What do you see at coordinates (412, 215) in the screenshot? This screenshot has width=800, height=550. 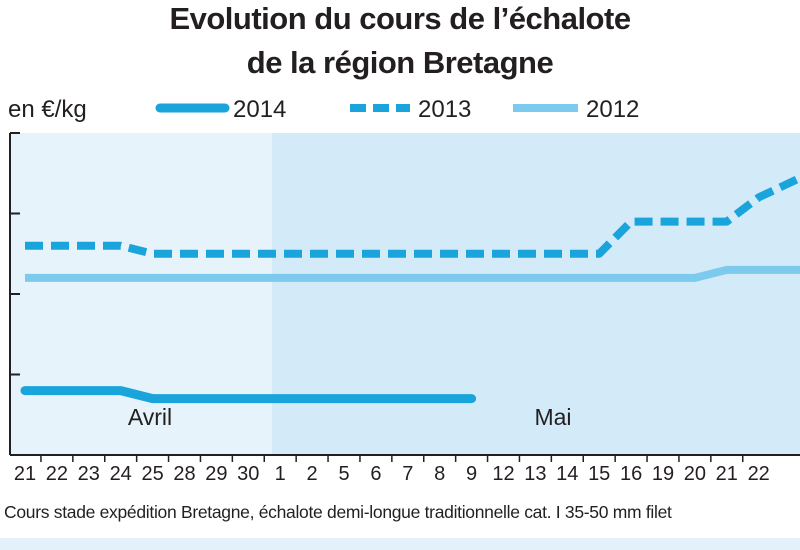 I see `series-line-2013` at bounding box center [412, 215].